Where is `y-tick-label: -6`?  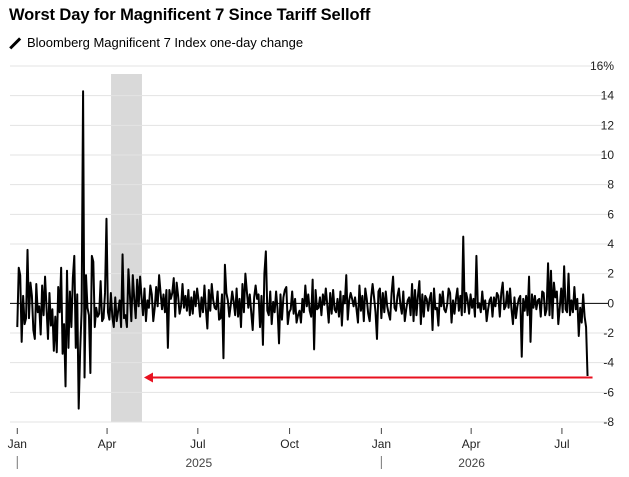 y-tick-label: -6 is located at coordinates (608, 392).